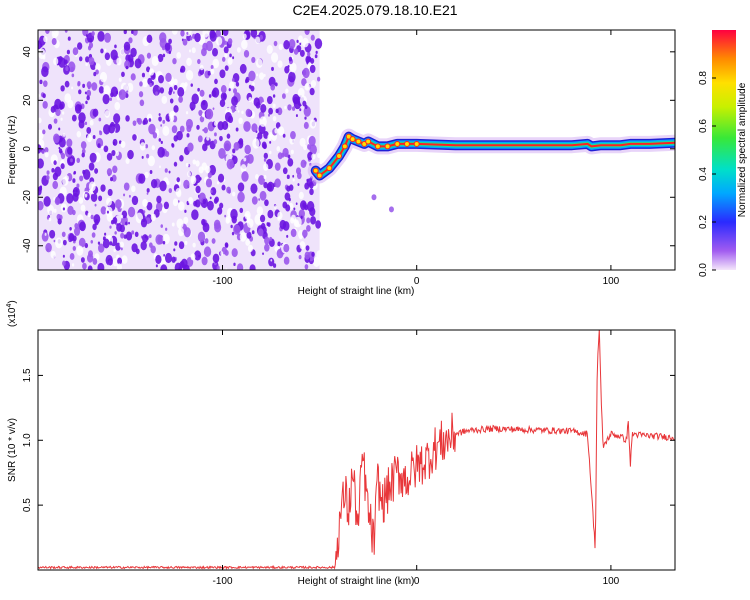 Image resolution: width=750 pixels, height=600 pixels. Describe the element at coordinates (27, 100) in the screenshot. I see `y-tick-label: 20` at that location.